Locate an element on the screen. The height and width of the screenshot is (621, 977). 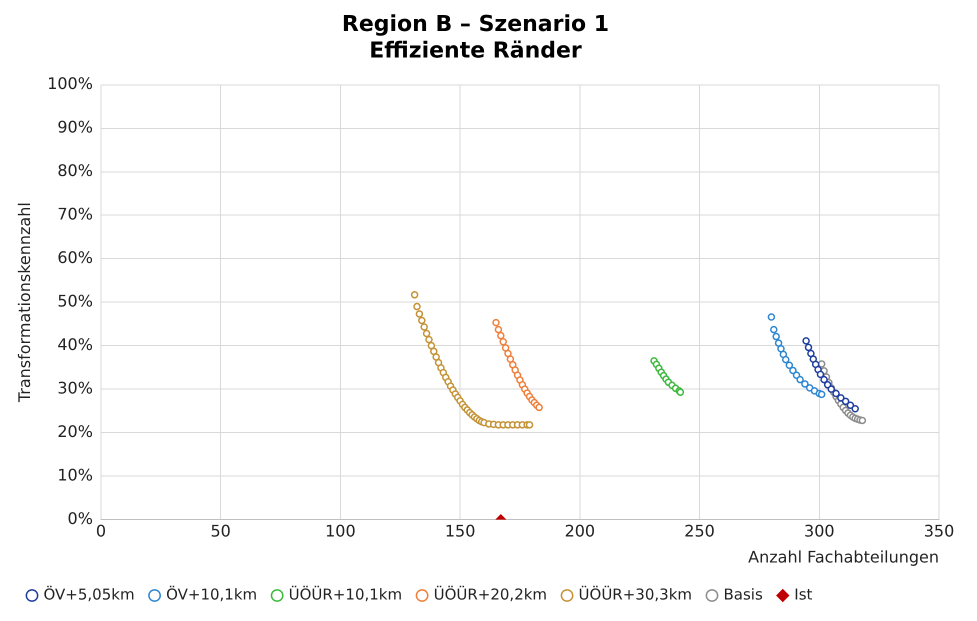
y-tick-label: 50% is located at coordinates (75, 300).